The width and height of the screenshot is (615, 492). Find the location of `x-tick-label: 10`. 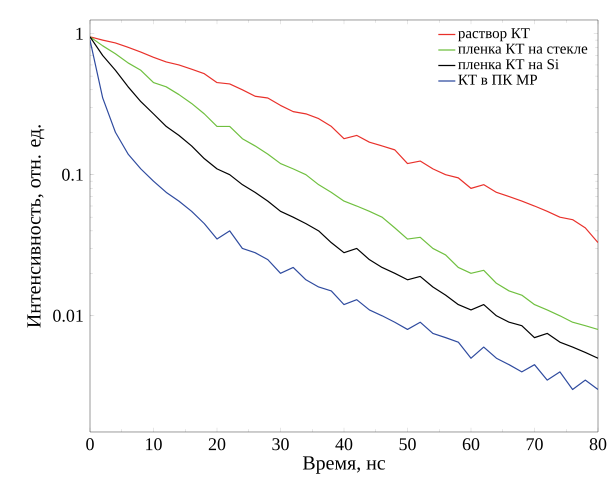

x-tick-label: 10 is located at coordinates (154, 444).